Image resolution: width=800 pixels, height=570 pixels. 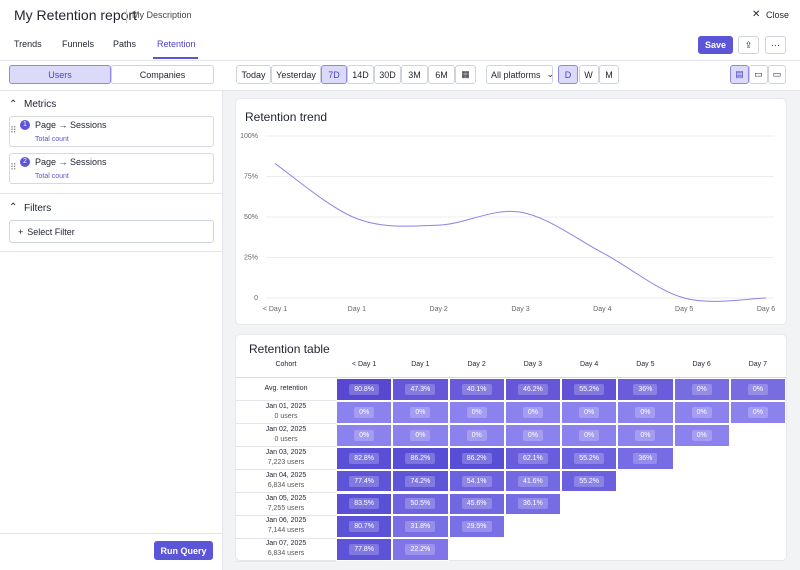 I want to click on cell: 41.6%, so click(x=532, y=481).